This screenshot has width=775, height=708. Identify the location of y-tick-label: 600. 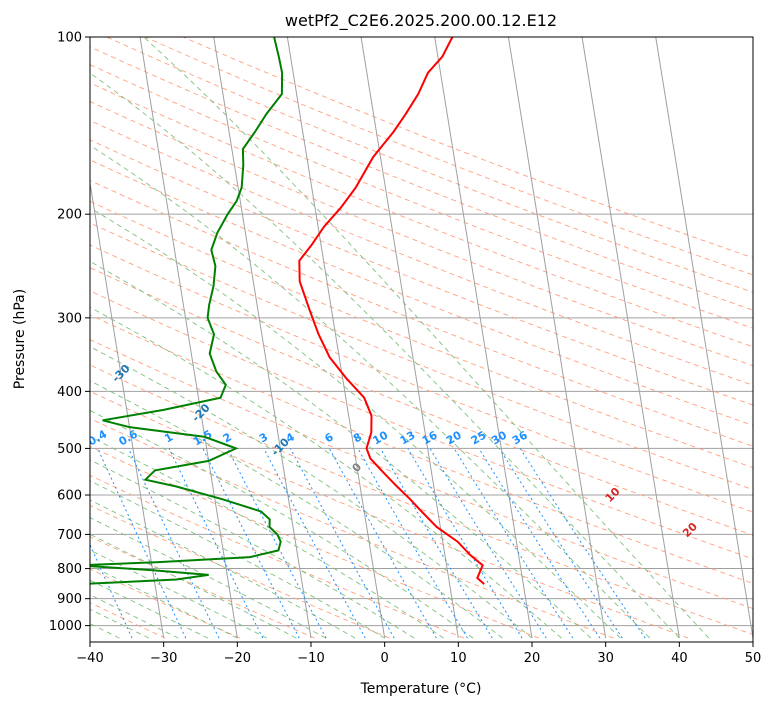
(69, 496).